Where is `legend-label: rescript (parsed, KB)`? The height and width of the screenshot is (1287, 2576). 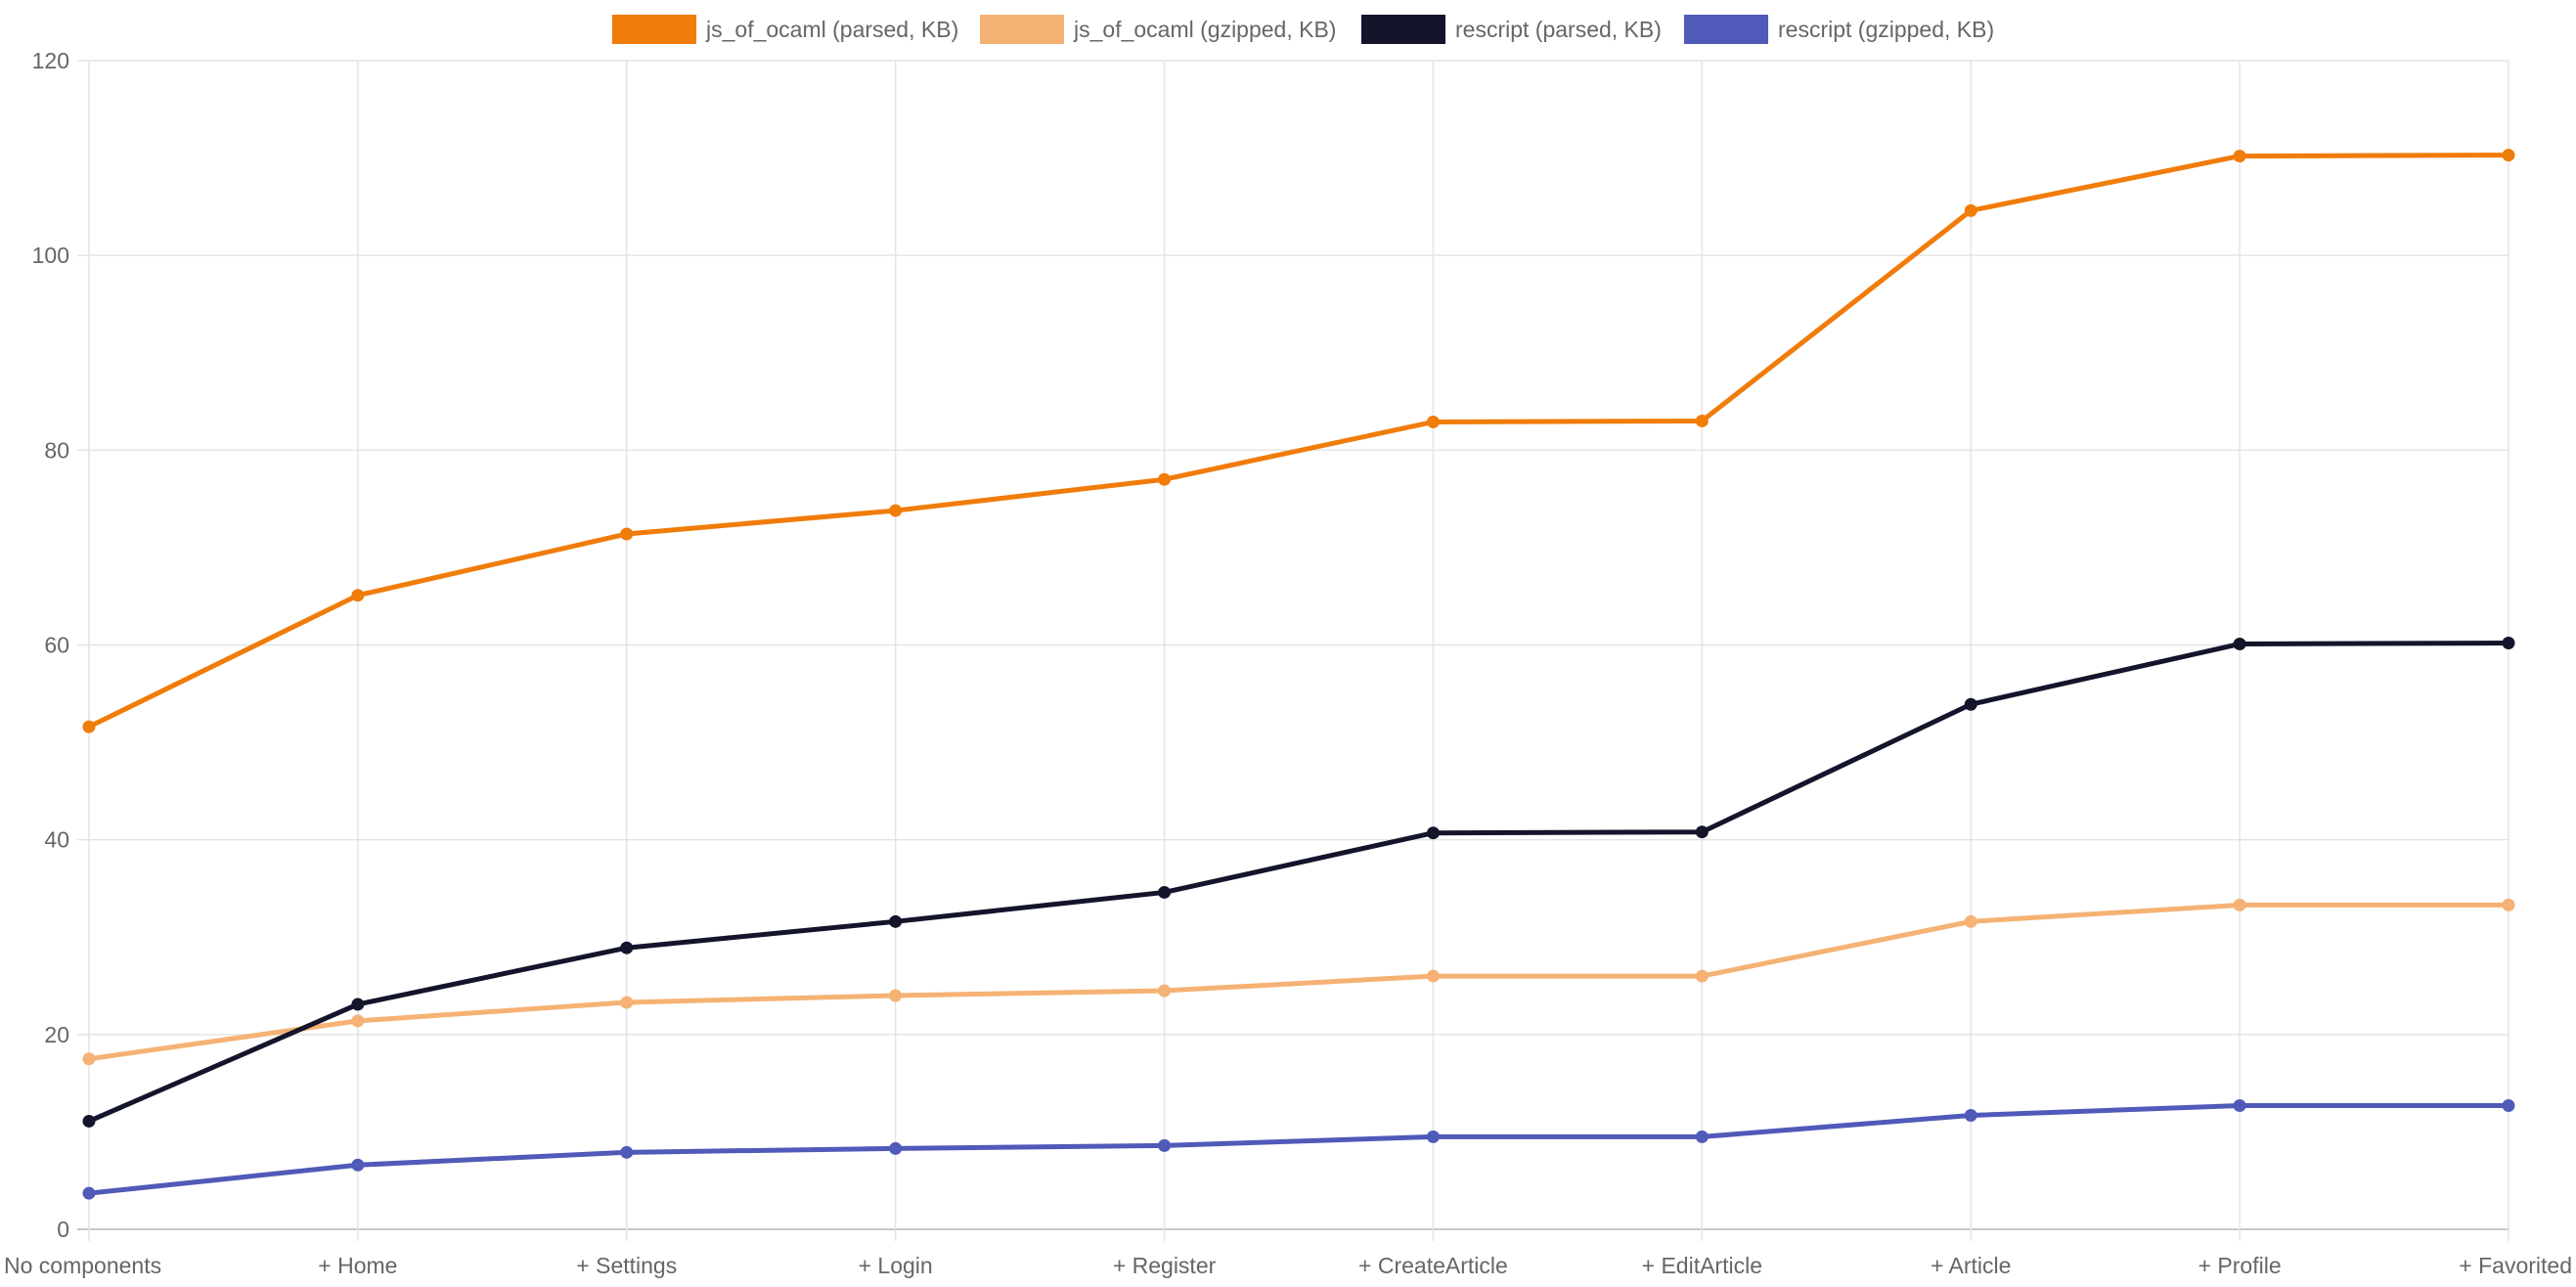 legend-label: rescript (parsed, KB) is located at coordinates (1558, 29).